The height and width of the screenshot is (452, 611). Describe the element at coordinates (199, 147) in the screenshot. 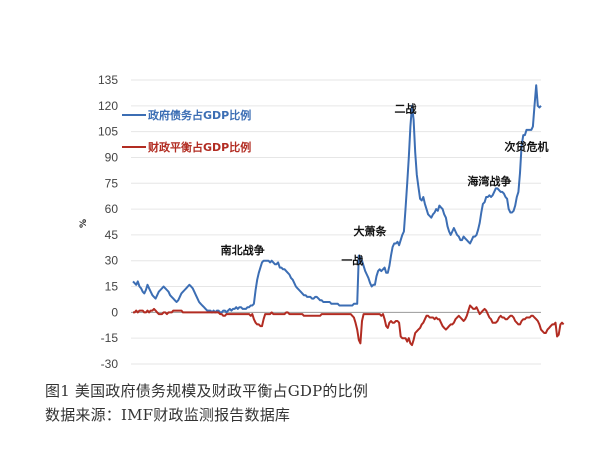

I see `legend-balance-label: 财政平衡占GDP比例` at that location.